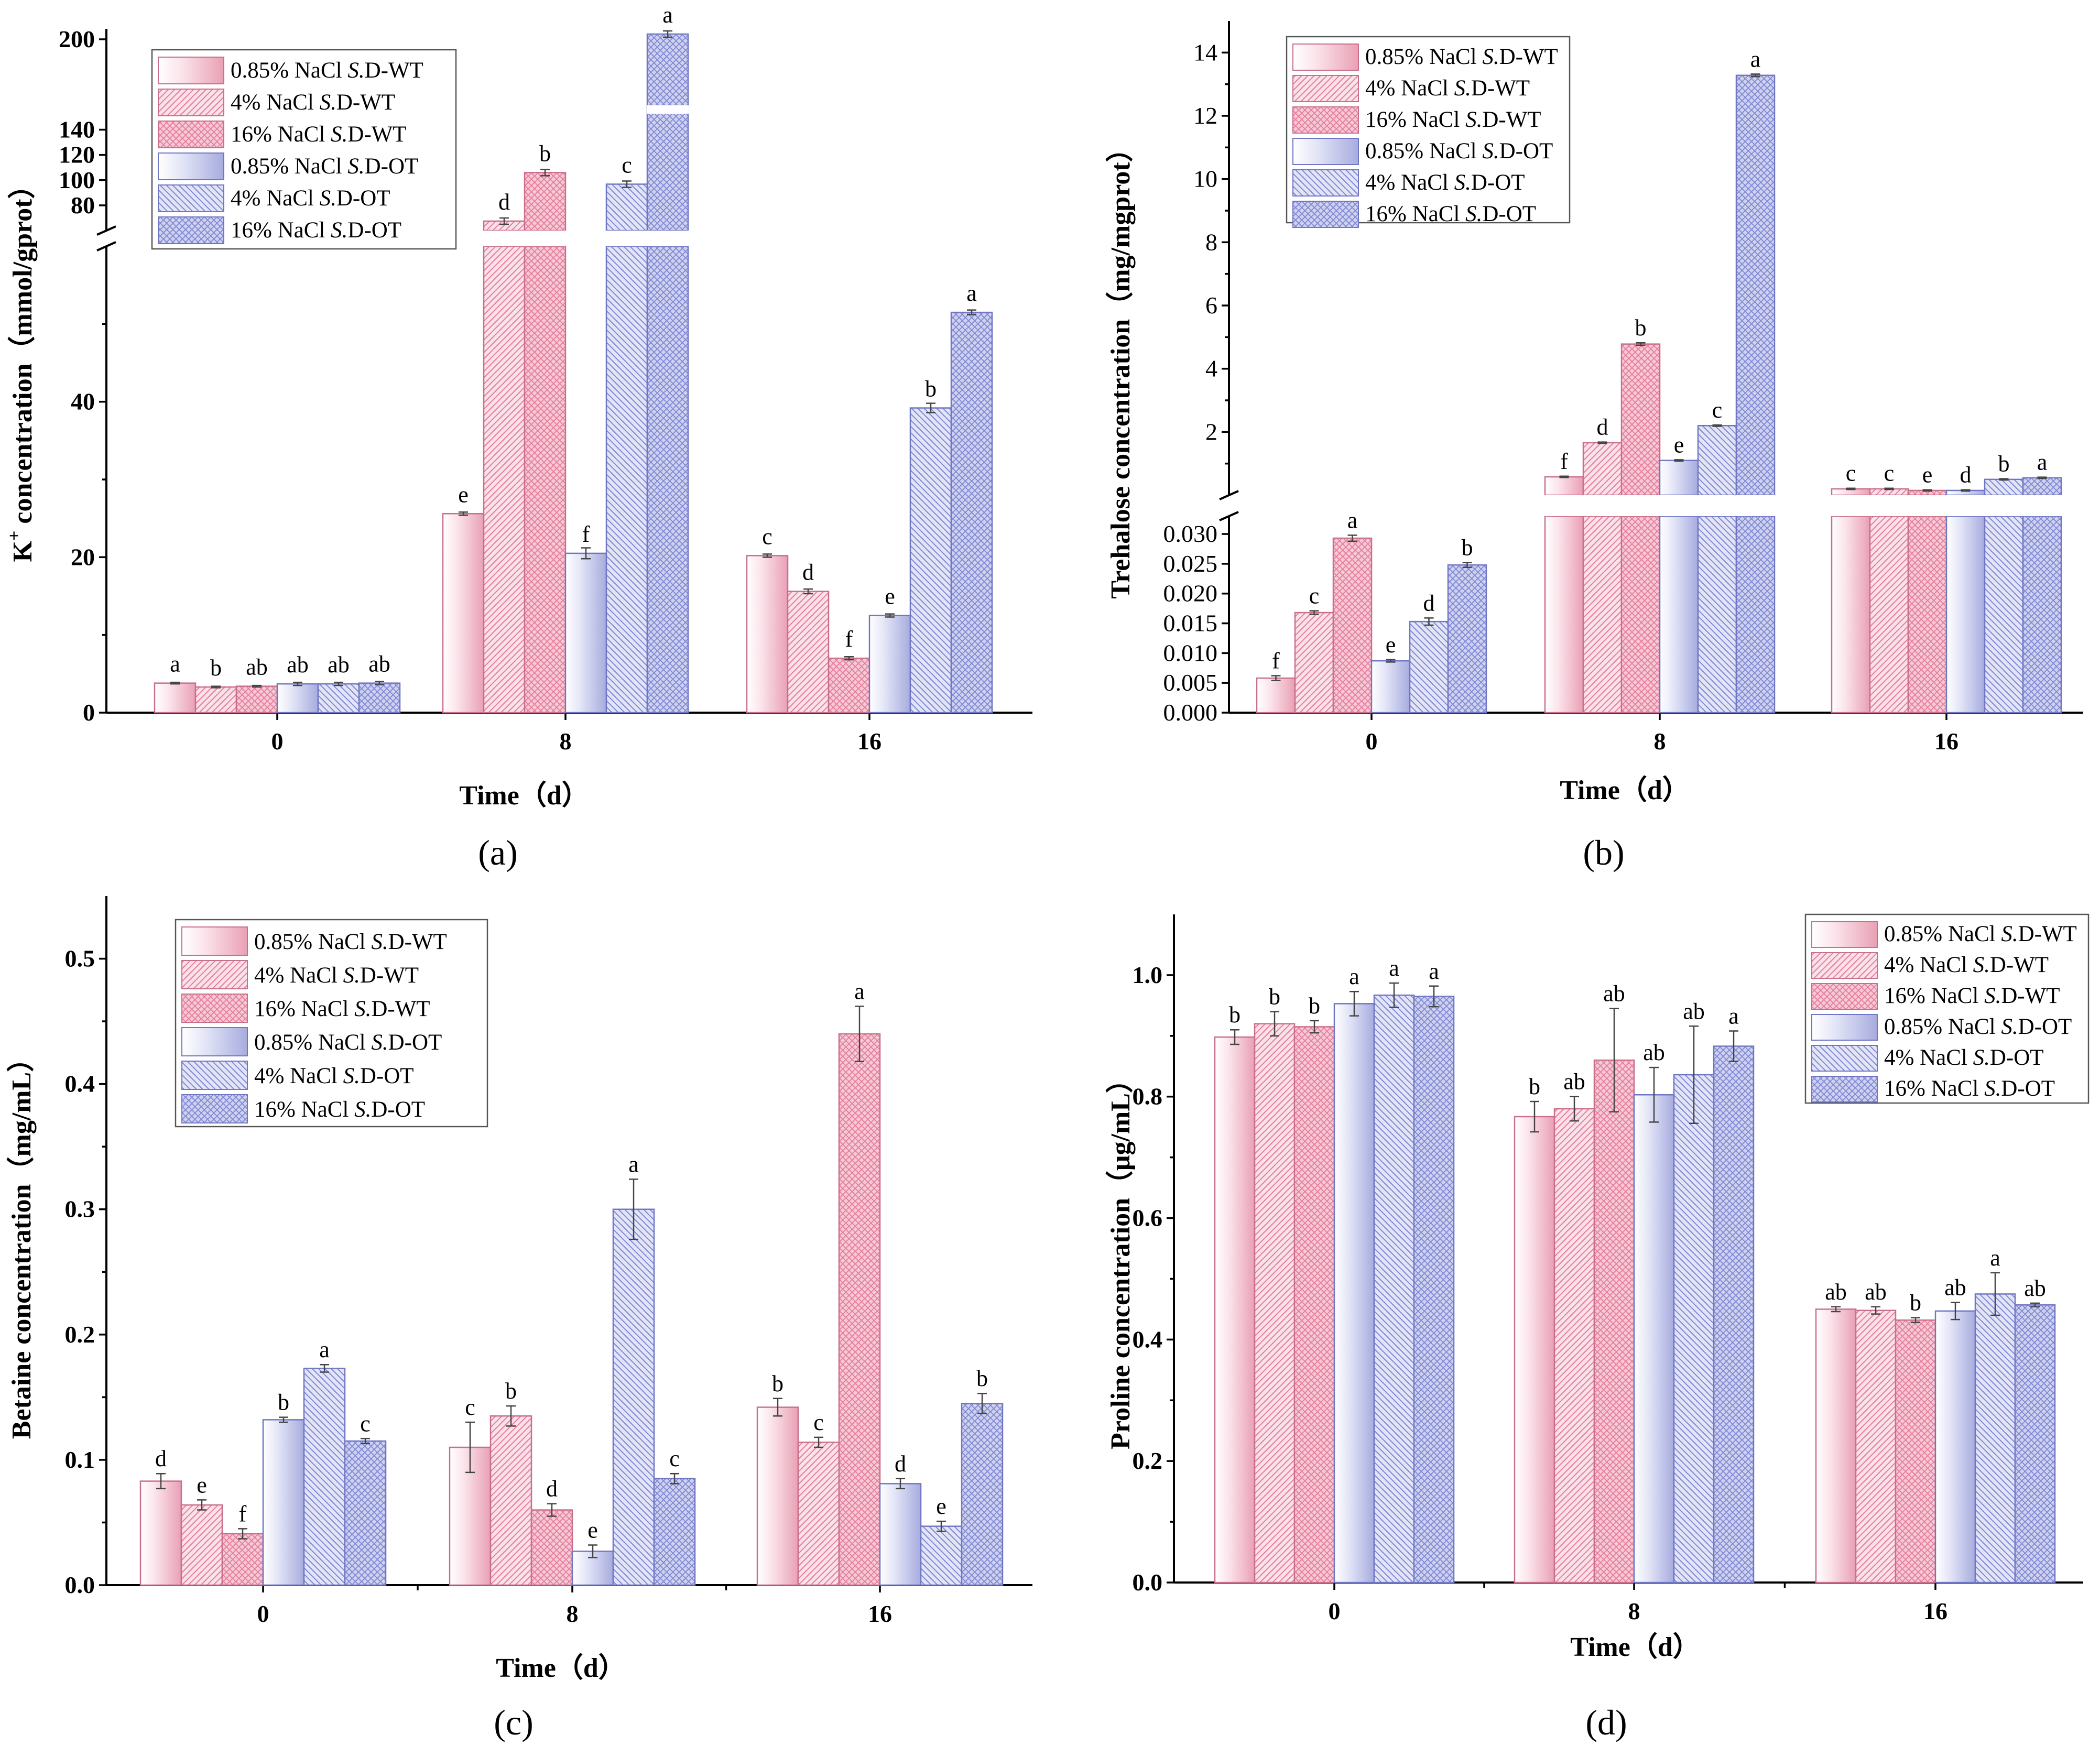  What do you see at coordinates (1980, 934) in the screenshot?
I see `legend-label-wt085: 0.85% NaCl S.D-WT` at bounding box center [1980, 934].